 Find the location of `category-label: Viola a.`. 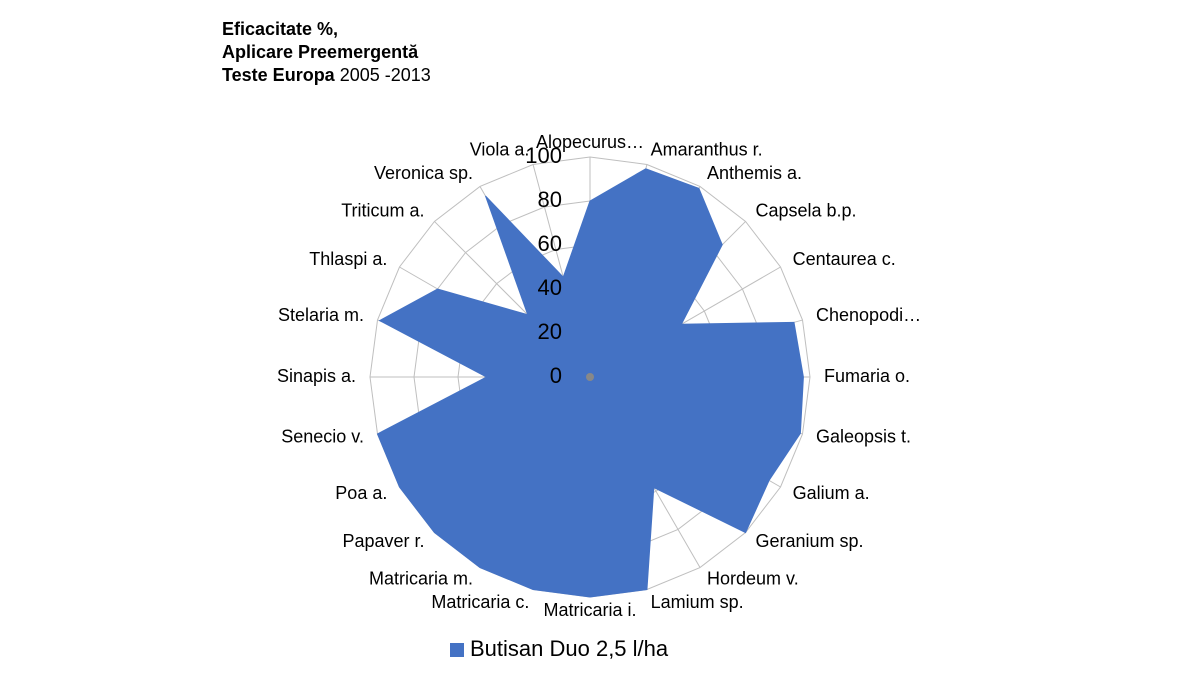

category-label: Viola a. is located at coordinates (500, 150).